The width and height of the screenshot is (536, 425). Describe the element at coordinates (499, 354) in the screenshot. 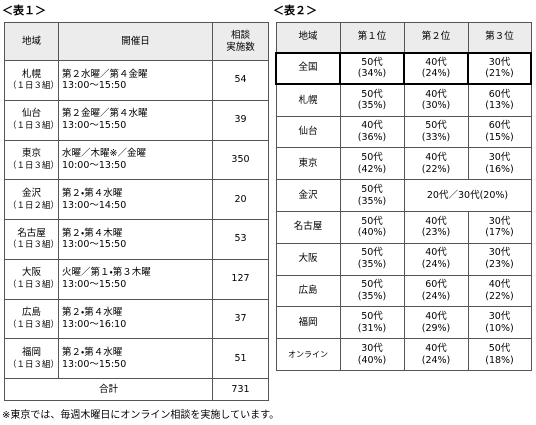

I see `rank-cell: 50代 (18%)` at that location.